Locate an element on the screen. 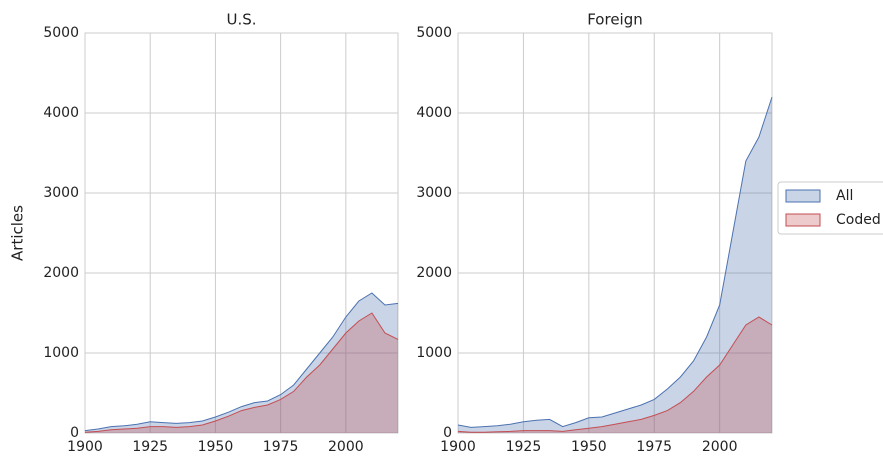 This screenshot has height=458, width=883. legend-label: All is located at coordinates (844, 196).